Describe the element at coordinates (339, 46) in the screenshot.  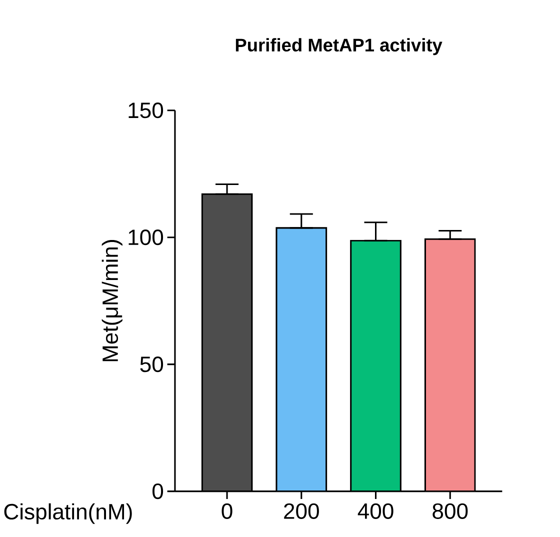
I see `chart-title: Purified MetAP1 activity` at that location.